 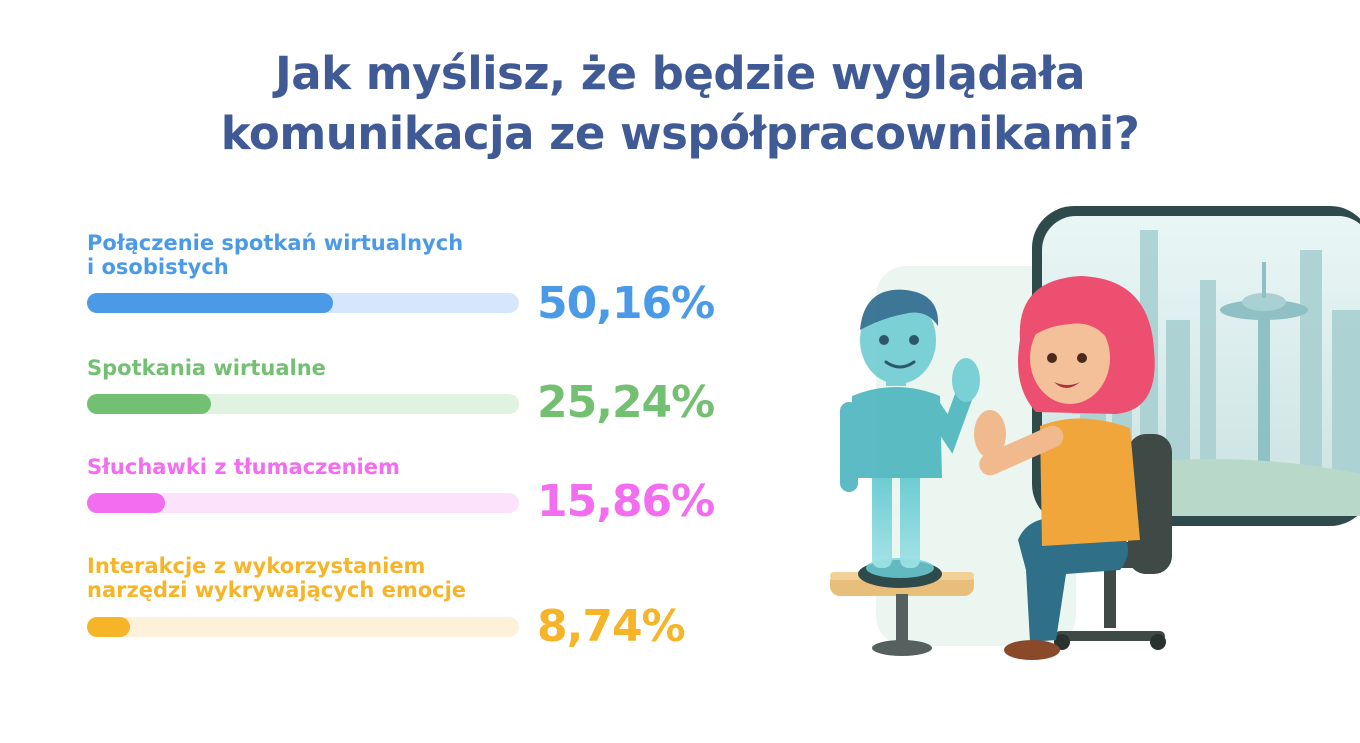 What do you see at coordinates (303, 627) in the screenshot?
I see `bar-track-emotion-tools` at bounding box center [303, 627].